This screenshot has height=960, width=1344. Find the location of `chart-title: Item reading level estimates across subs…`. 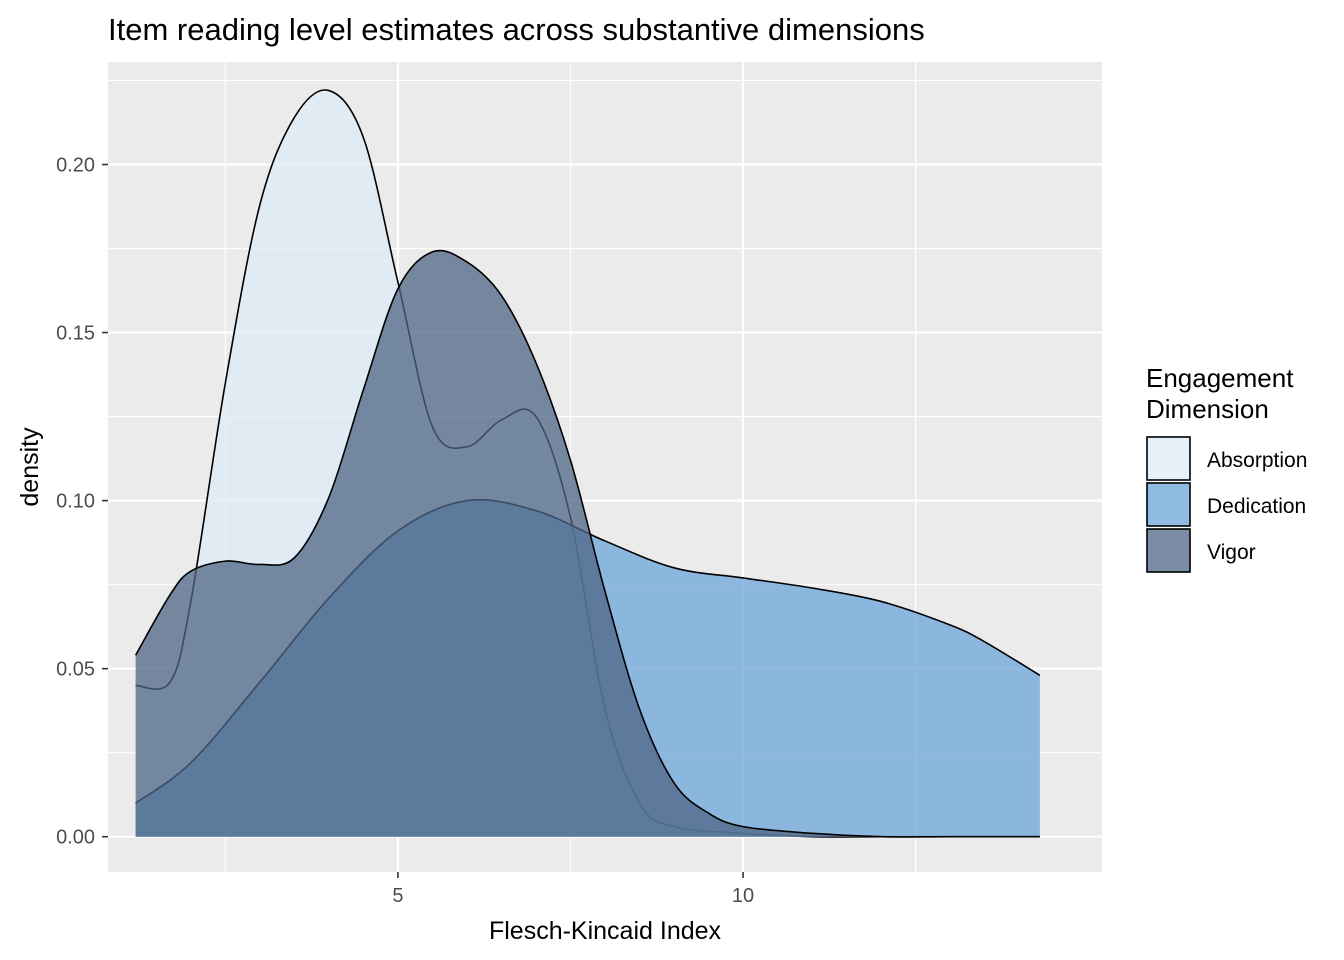

chart-title: Item reading level estimates across subs… is located at coordinates (516, 29).